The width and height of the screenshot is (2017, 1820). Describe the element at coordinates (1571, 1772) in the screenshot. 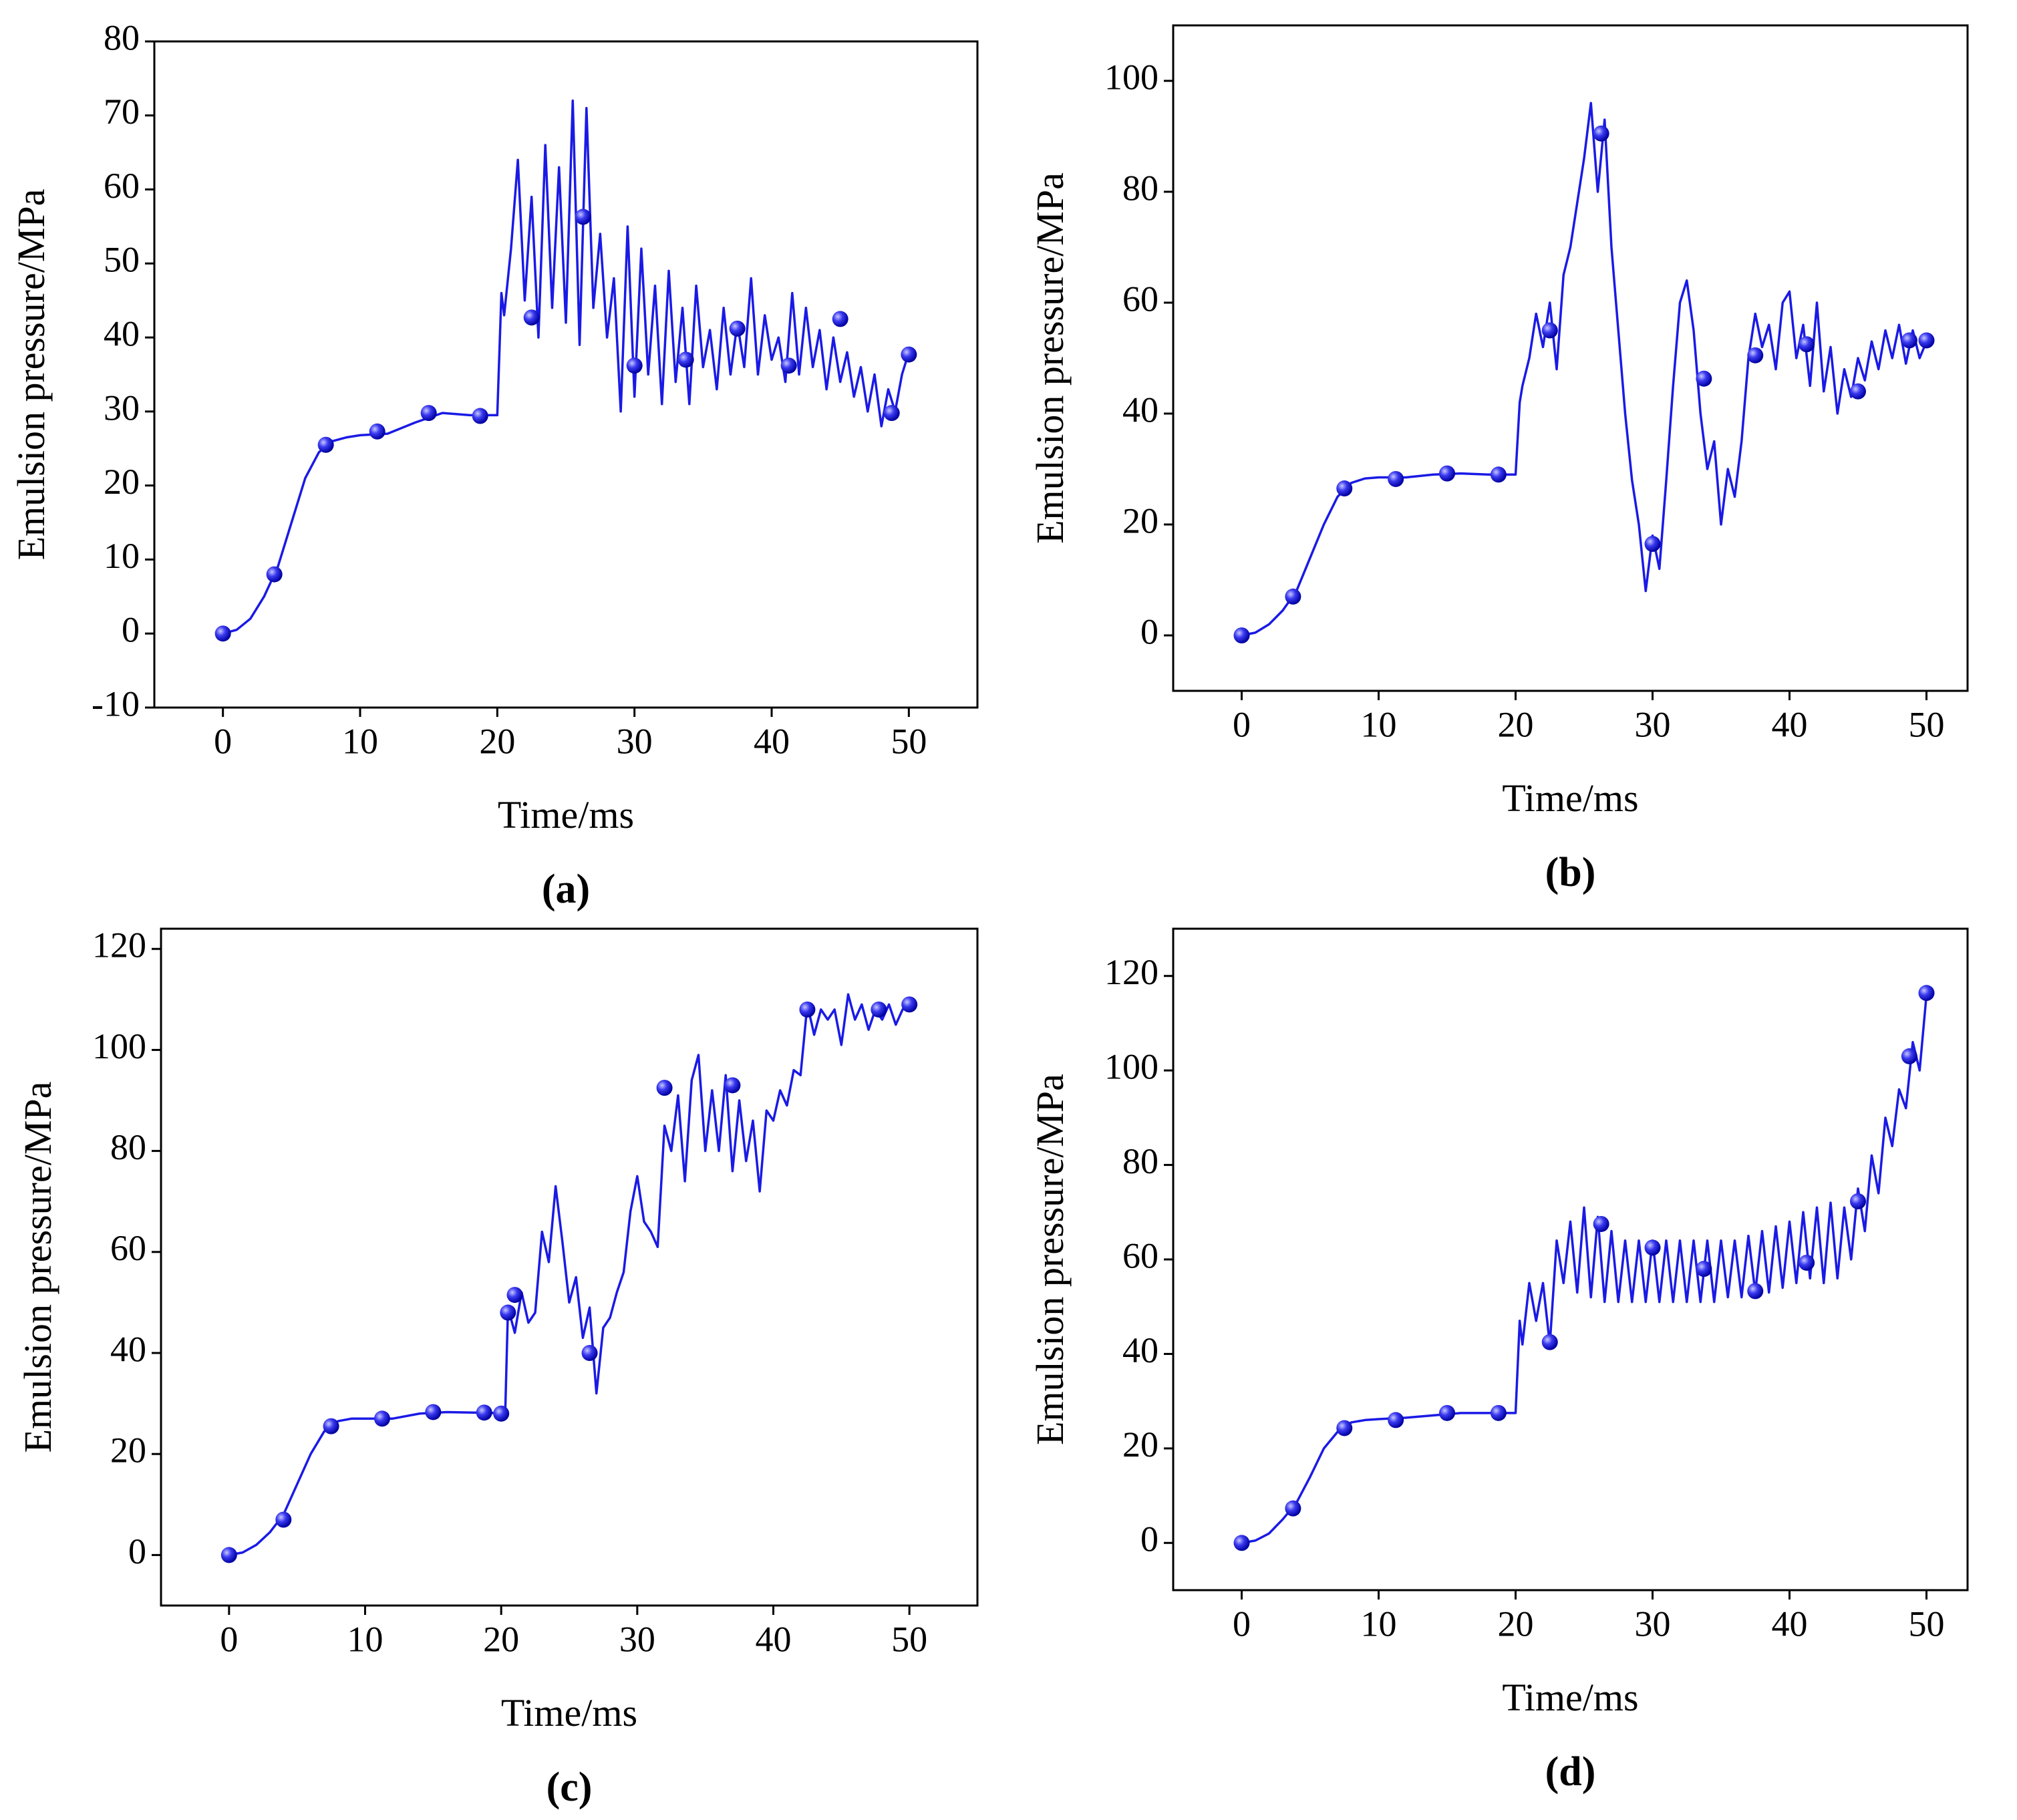

I see `panel-label: (d)` at that location.